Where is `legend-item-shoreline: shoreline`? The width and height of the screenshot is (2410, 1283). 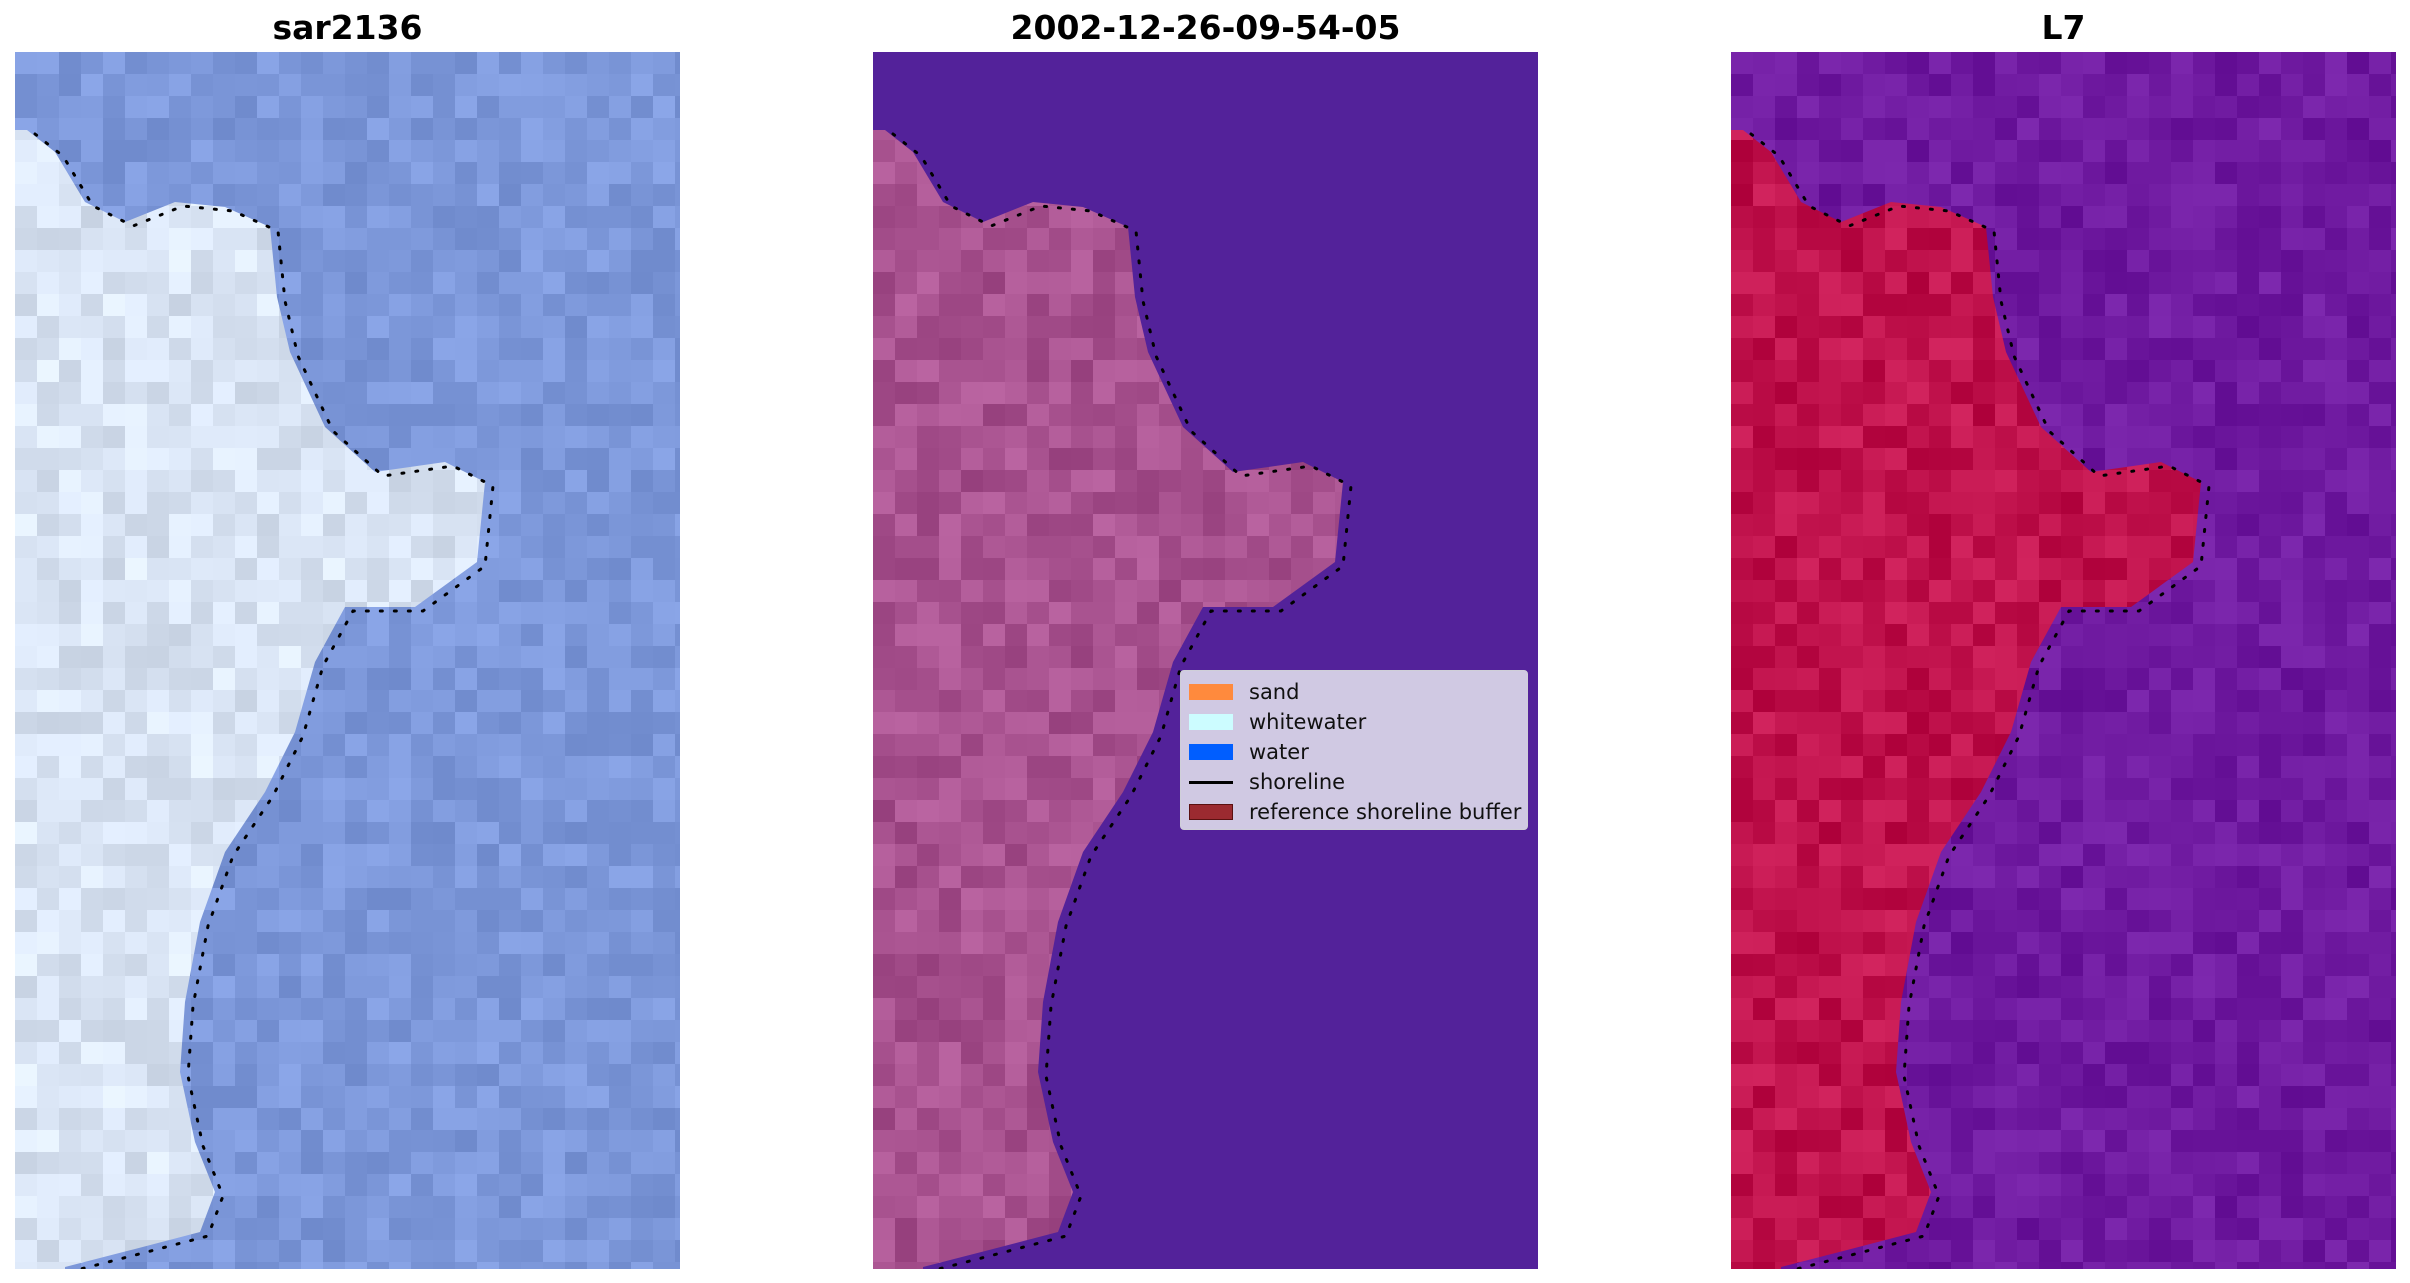 legend-item-shoreline: shoreline is located at coordinates (1354, 782).